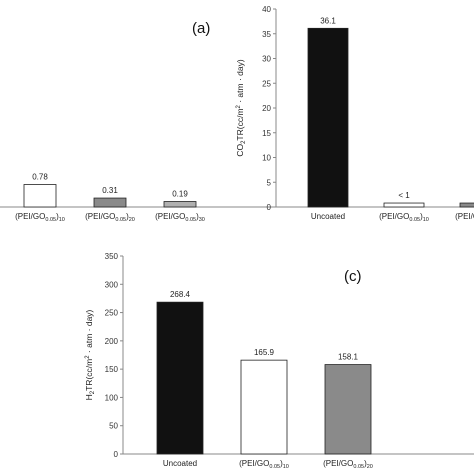  What do you see at coordinates (113, 426) in the screenshot?
I see `y-tick-label-c-1: 50` at bounding box center [113, 426].